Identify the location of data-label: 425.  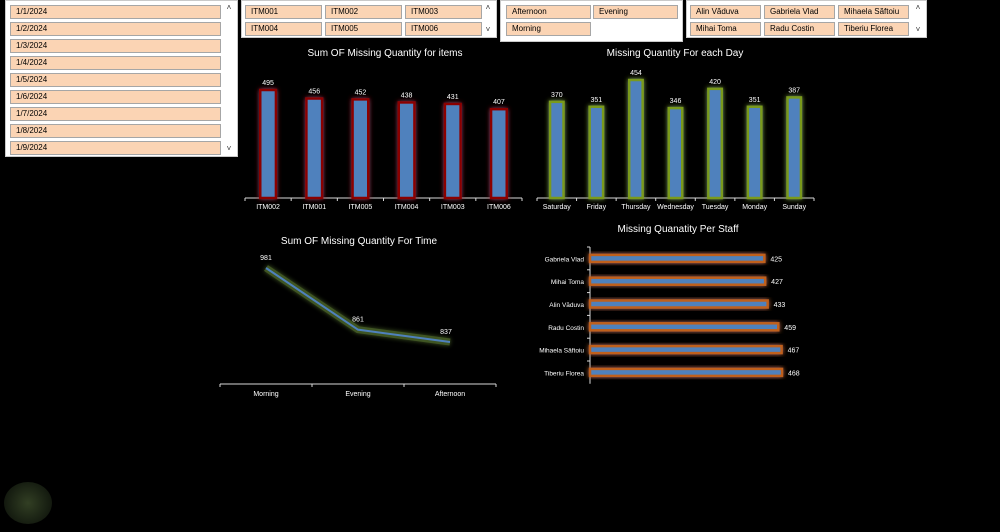
(776, 259).